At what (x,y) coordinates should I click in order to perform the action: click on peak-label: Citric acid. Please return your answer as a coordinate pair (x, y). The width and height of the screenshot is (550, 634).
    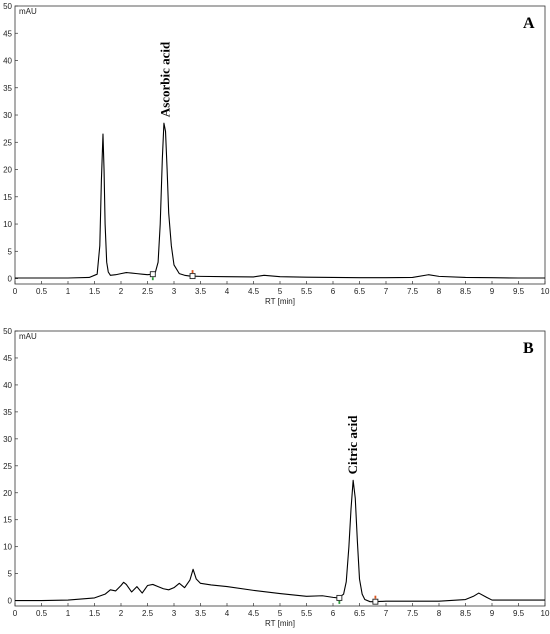
    Looking at the image, I should click on (352, 445).